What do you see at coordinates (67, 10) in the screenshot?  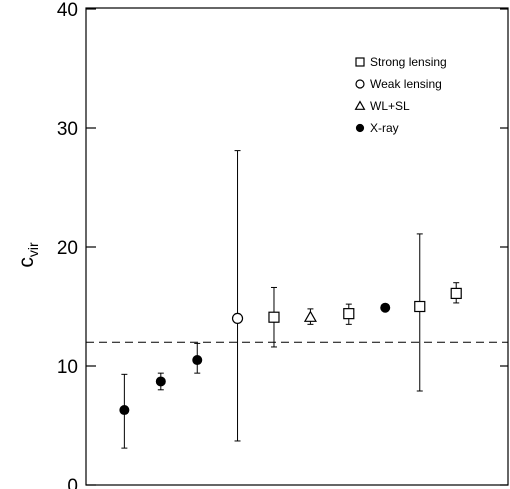 I see `y-tick-label: 40` at bounding box center [67, 10].